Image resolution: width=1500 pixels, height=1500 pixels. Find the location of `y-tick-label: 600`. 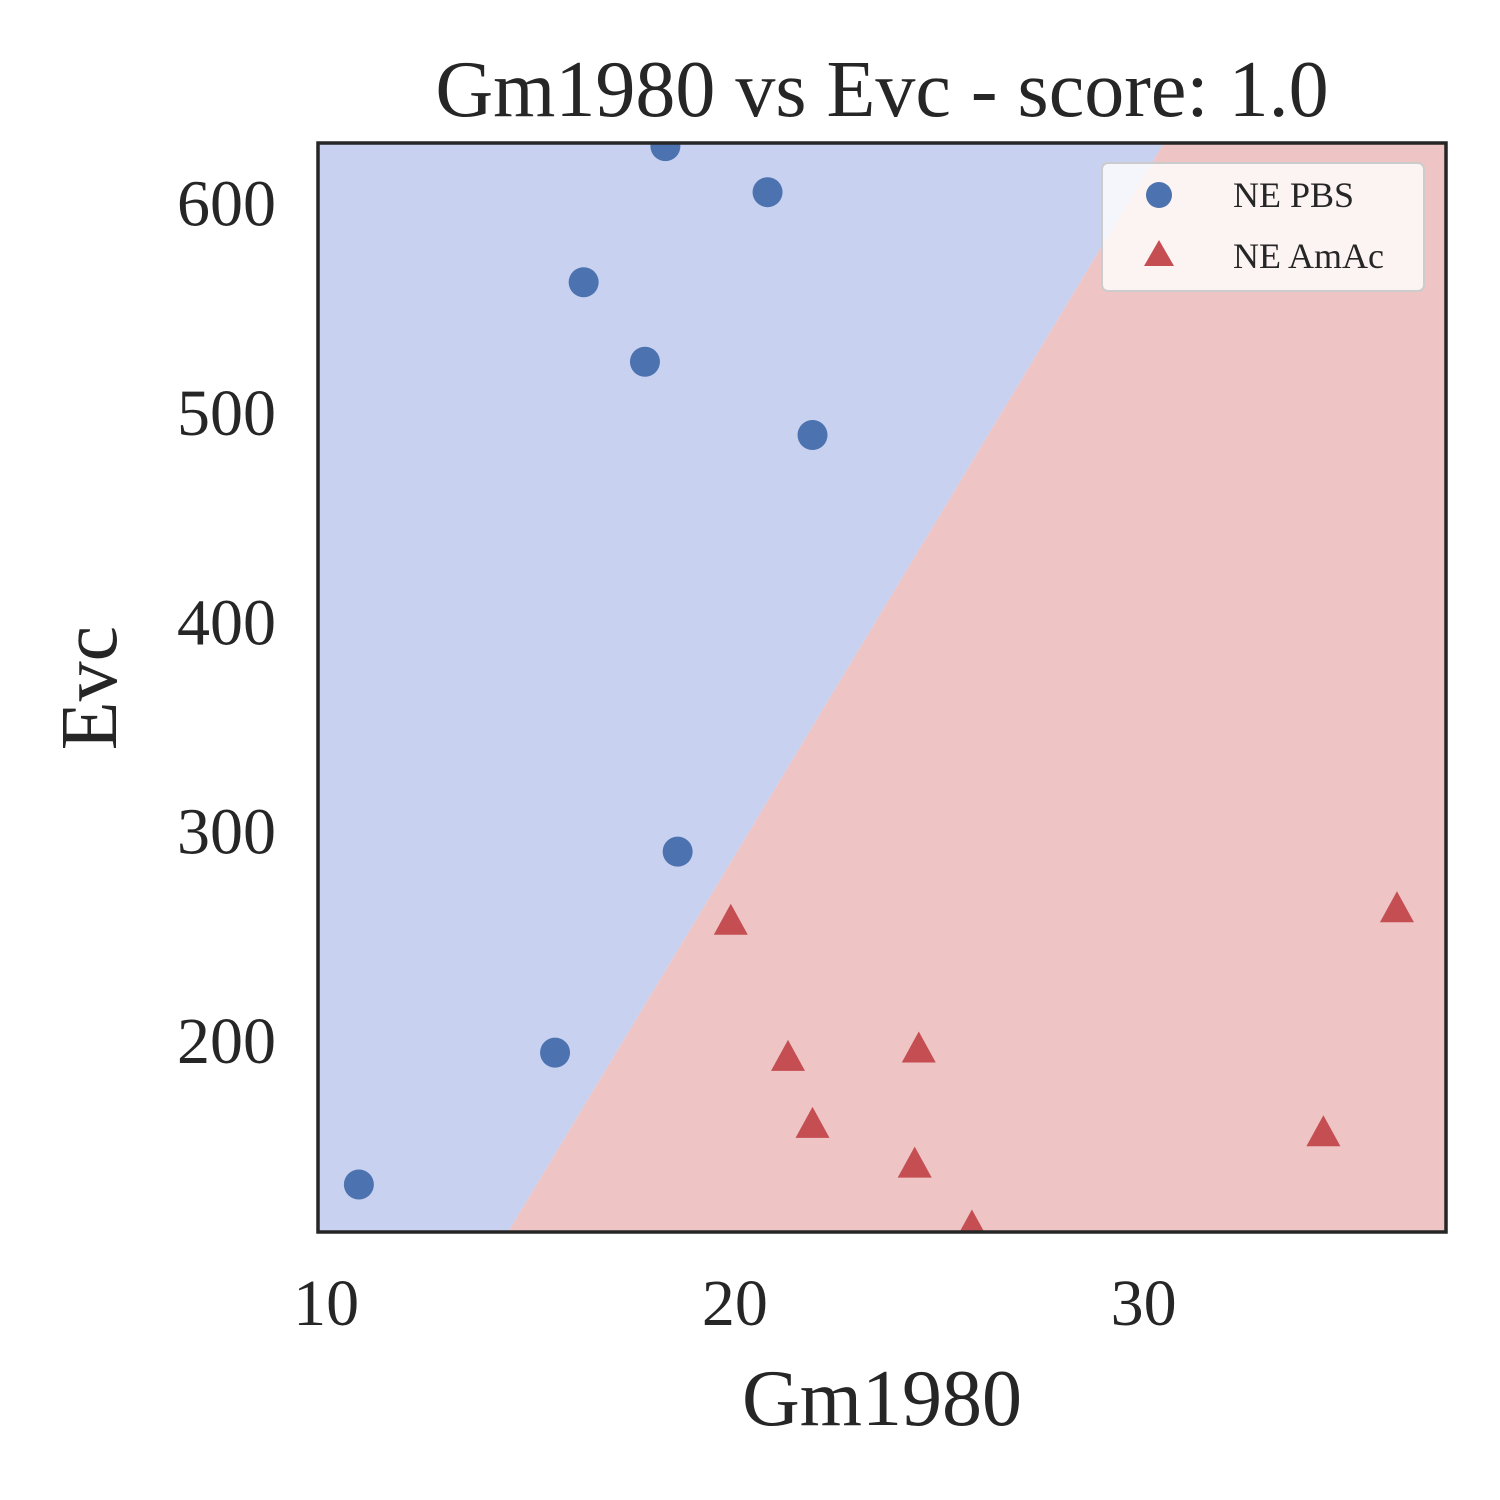

y-tick-label: 600 is located at coordinates (226, 204).